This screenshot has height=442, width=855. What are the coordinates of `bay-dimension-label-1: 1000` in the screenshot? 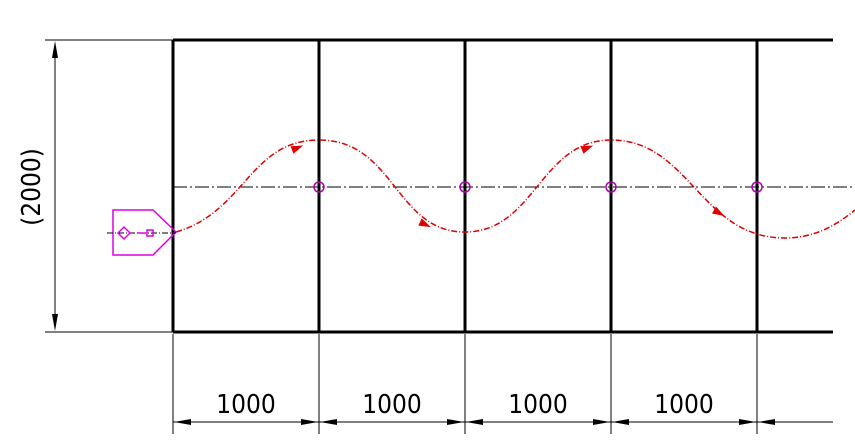 It's located at (246, 405).